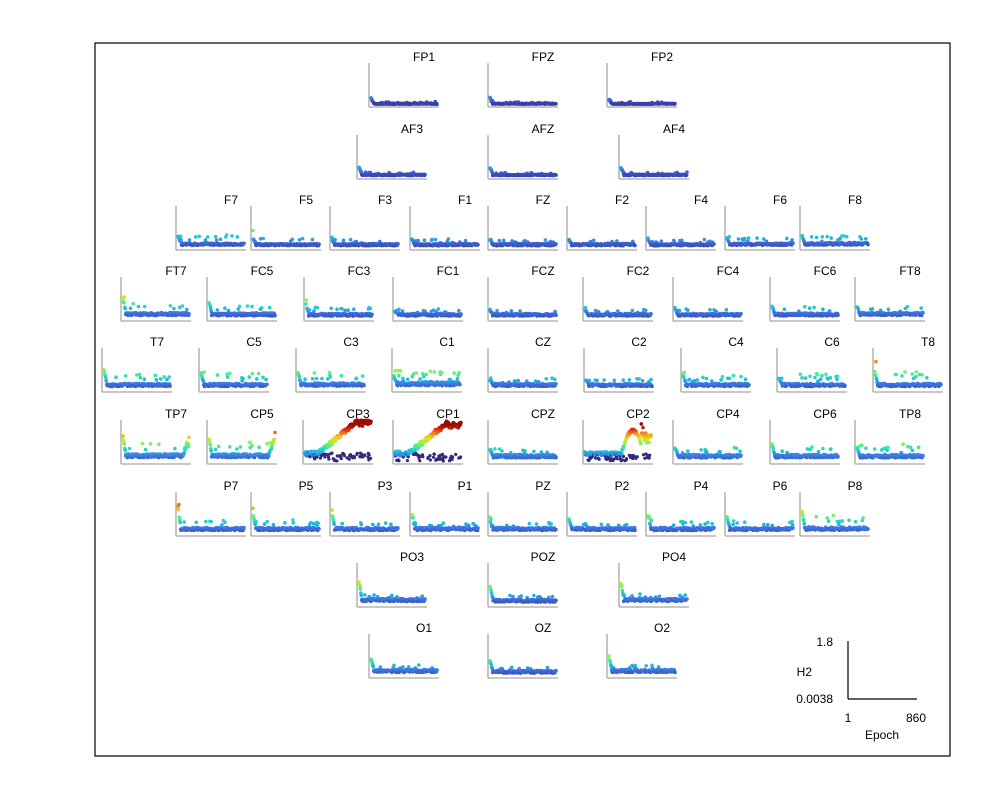 This screenshot has width=1000, height=800. I want to click on channel-label: F7, so click(231, 200).